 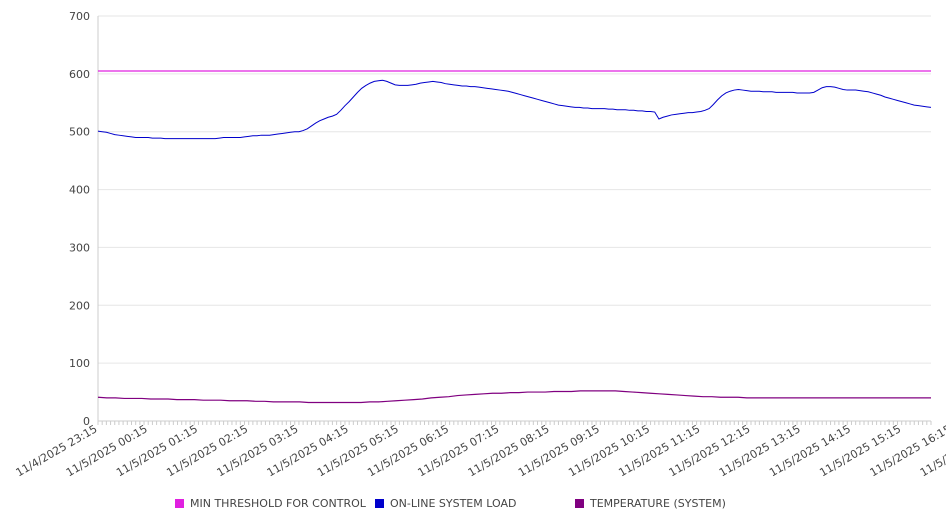 I want to click on y-tick-label: 0, so click(x=86, y=421).